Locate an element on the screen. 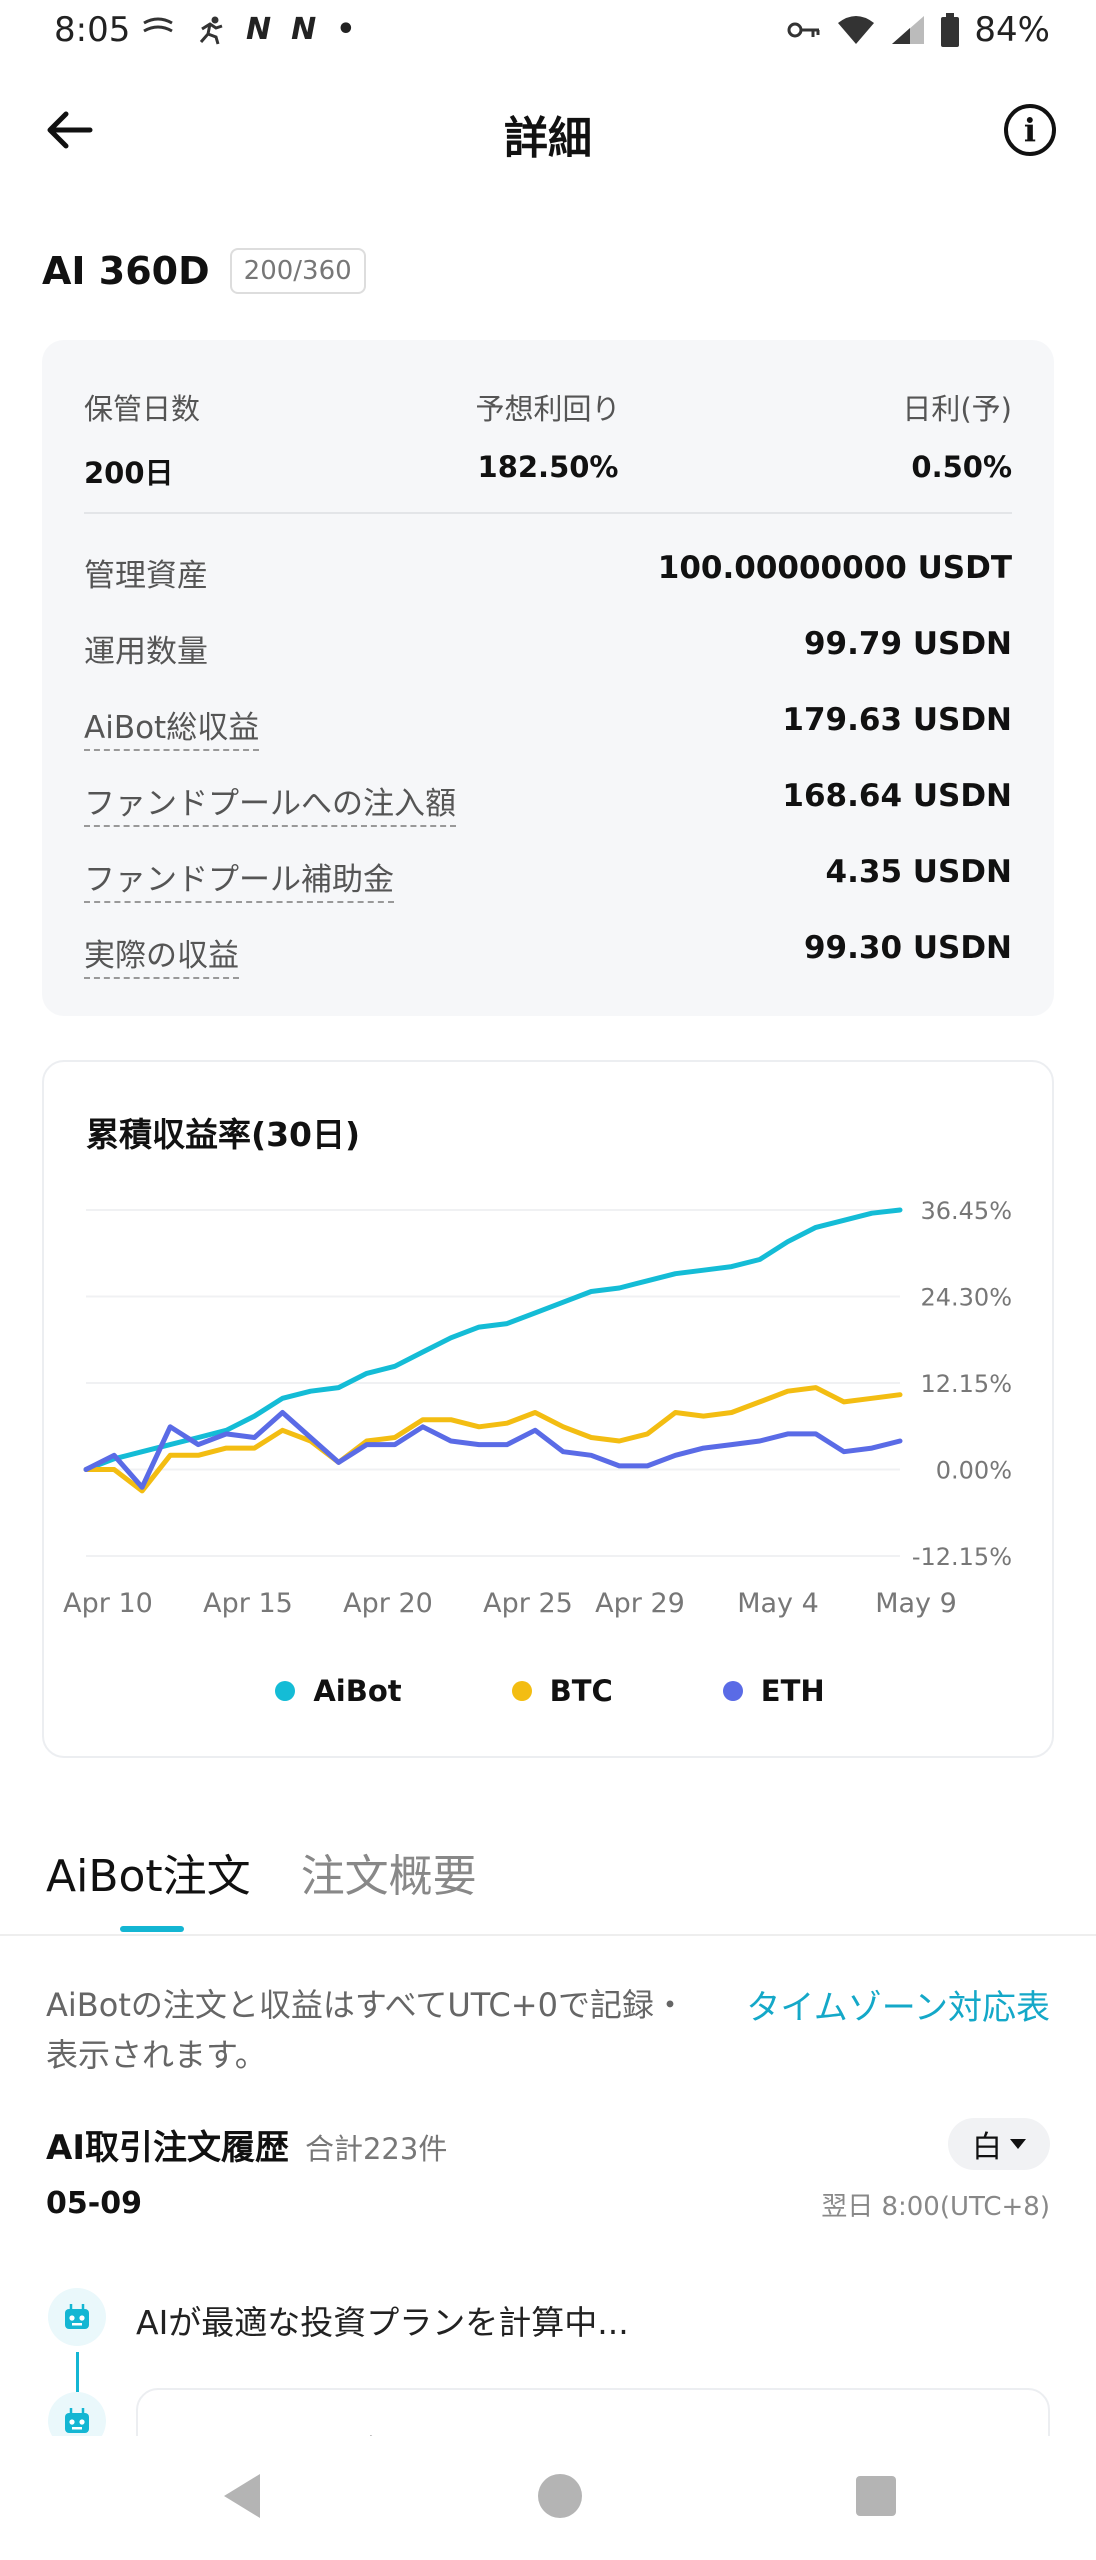 This screenshot has width=1096, height=2560. x-tick-label: Apr 25 is located at coordinates (528, 1603).